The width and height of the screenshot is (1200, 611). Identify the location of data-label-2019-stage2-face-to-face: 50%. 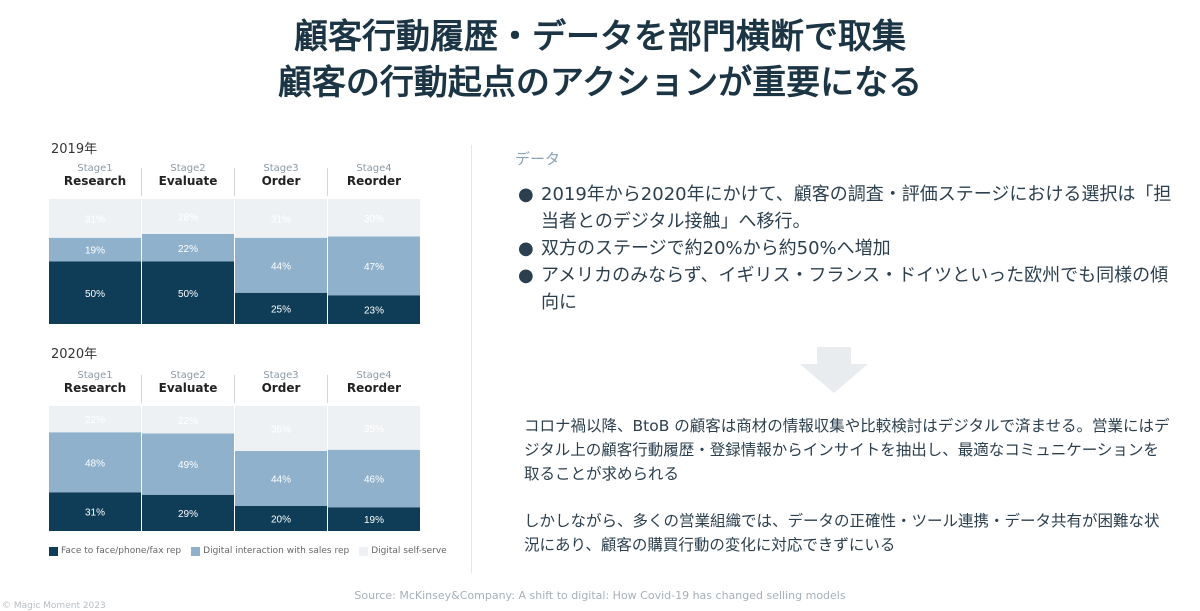
(188, 294).